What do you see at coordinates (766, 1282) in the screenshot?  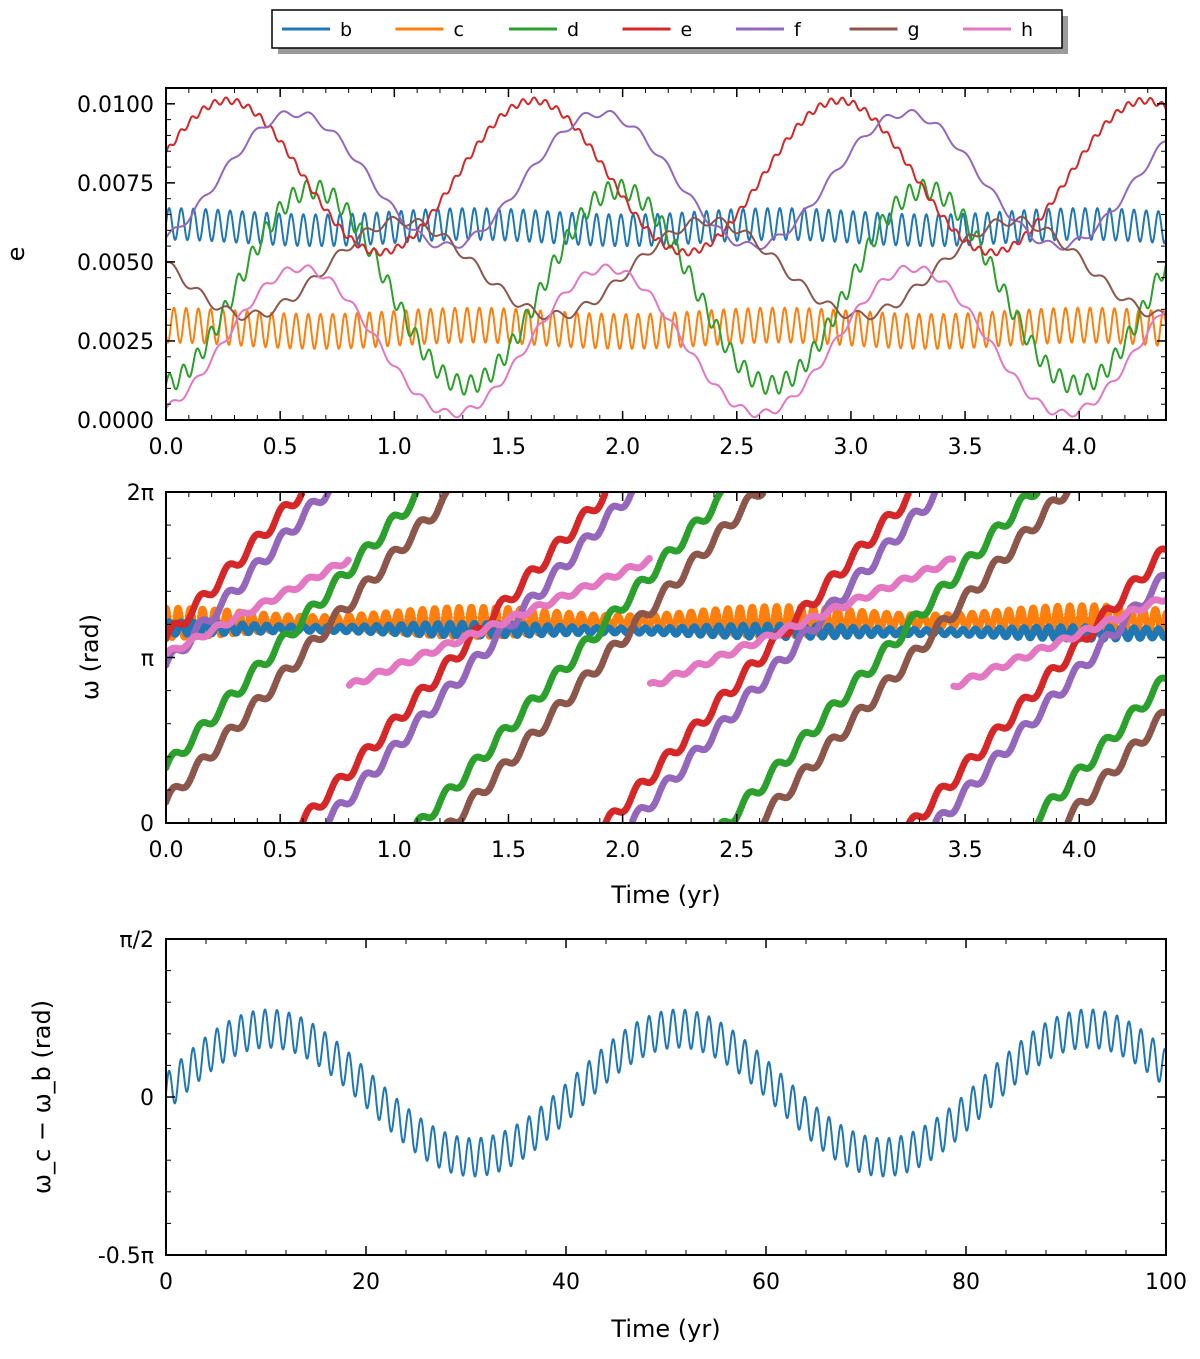 I see `panel-omega-diff-xtick-label: 60` at bounding box center [766, 1282].